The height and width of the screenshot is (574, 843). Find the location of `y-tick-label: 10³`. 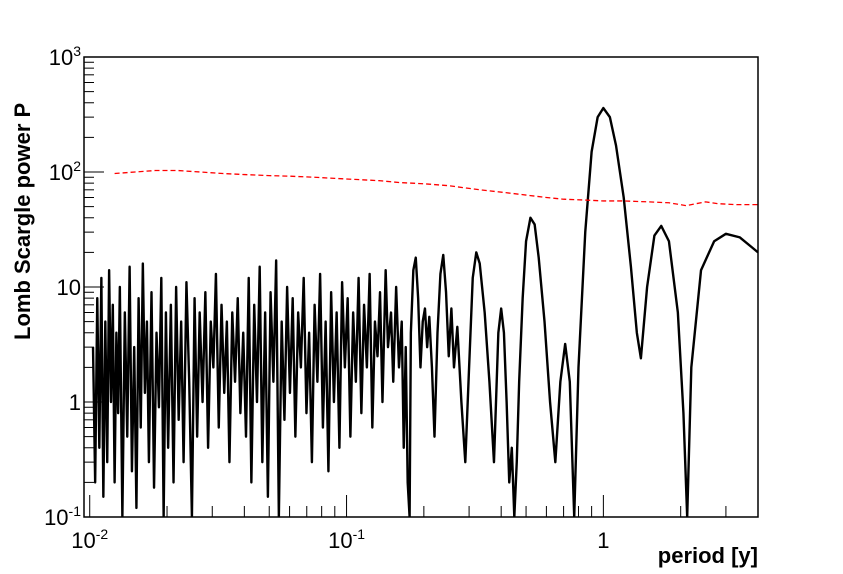

y-tick-label: 10³ is located at coordinates (65, 56).